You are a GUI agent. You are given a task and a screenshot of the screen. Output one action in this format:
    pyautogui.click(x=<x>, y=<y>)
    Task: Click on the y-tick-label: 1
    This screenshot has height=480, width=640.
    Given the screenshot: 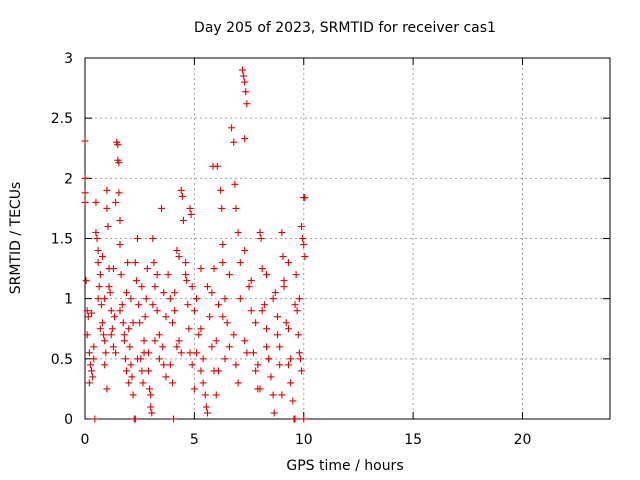 What is the action you would take?
    pyautogui.click(x=68, y=300)
    